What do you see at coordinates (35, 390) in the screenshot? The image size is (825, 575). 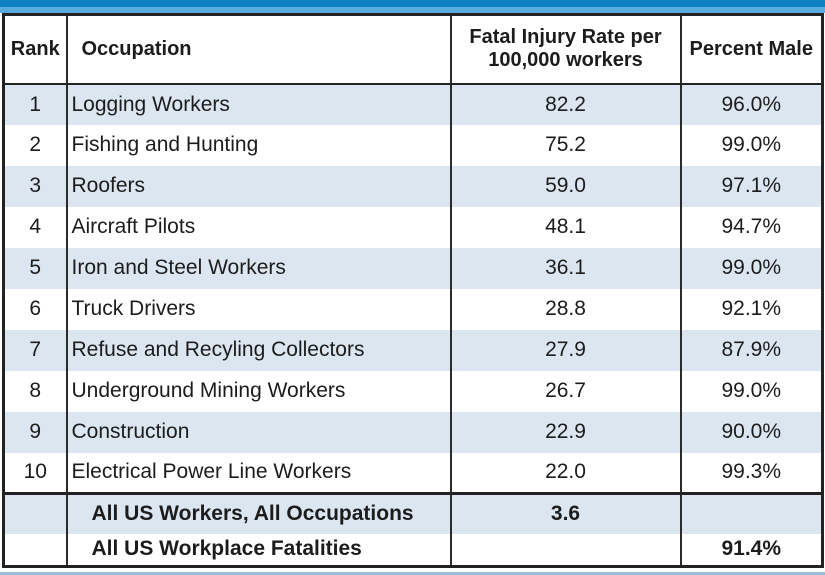 I see `rank-cell: 8` at bounding box center [35, 390].